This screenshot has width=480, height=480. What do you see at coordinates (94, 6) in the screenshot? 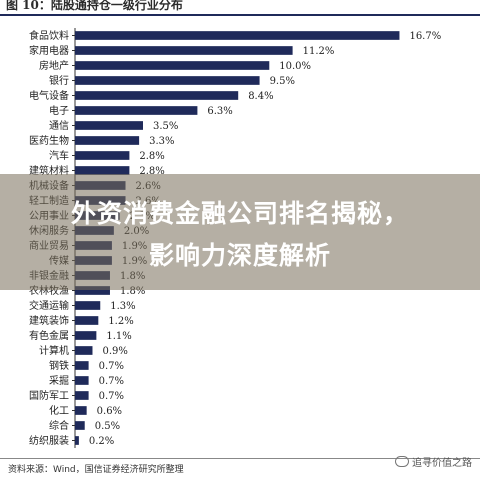
I see `chart-title: 图 10：陆股通持仓一级行业分布` at bounding box center [94, 6].